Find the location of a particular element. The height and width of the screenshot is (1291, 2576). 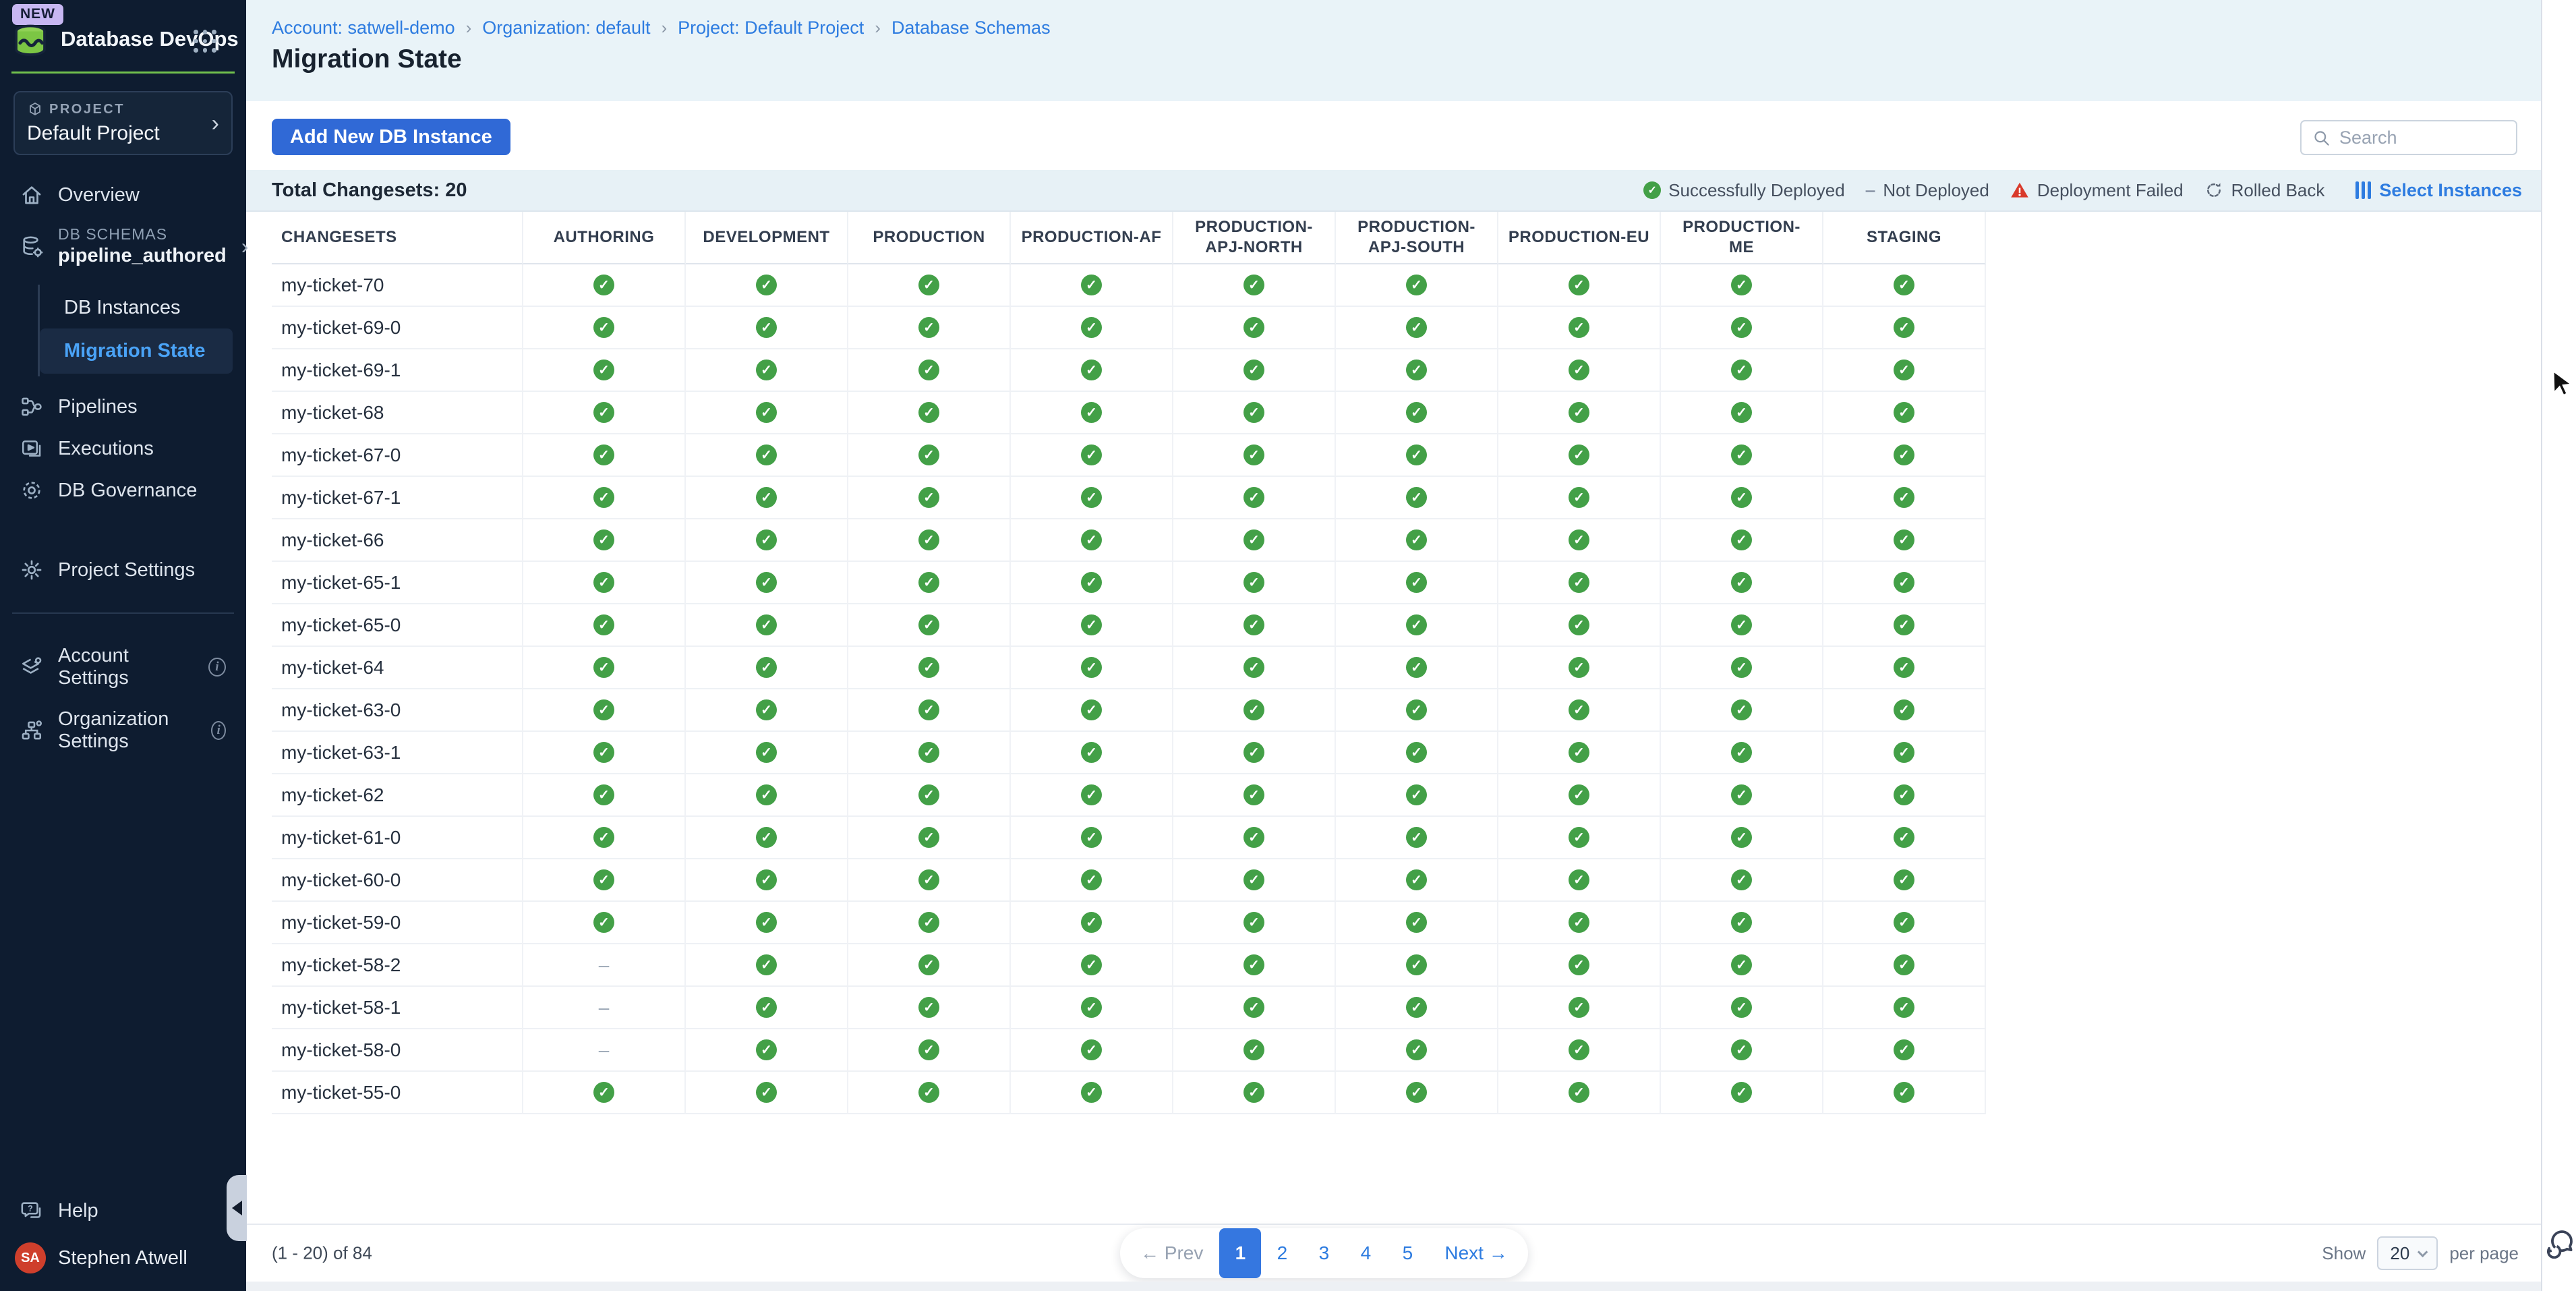

page-button-1: 1 is located at coordinates (1241, 1253).